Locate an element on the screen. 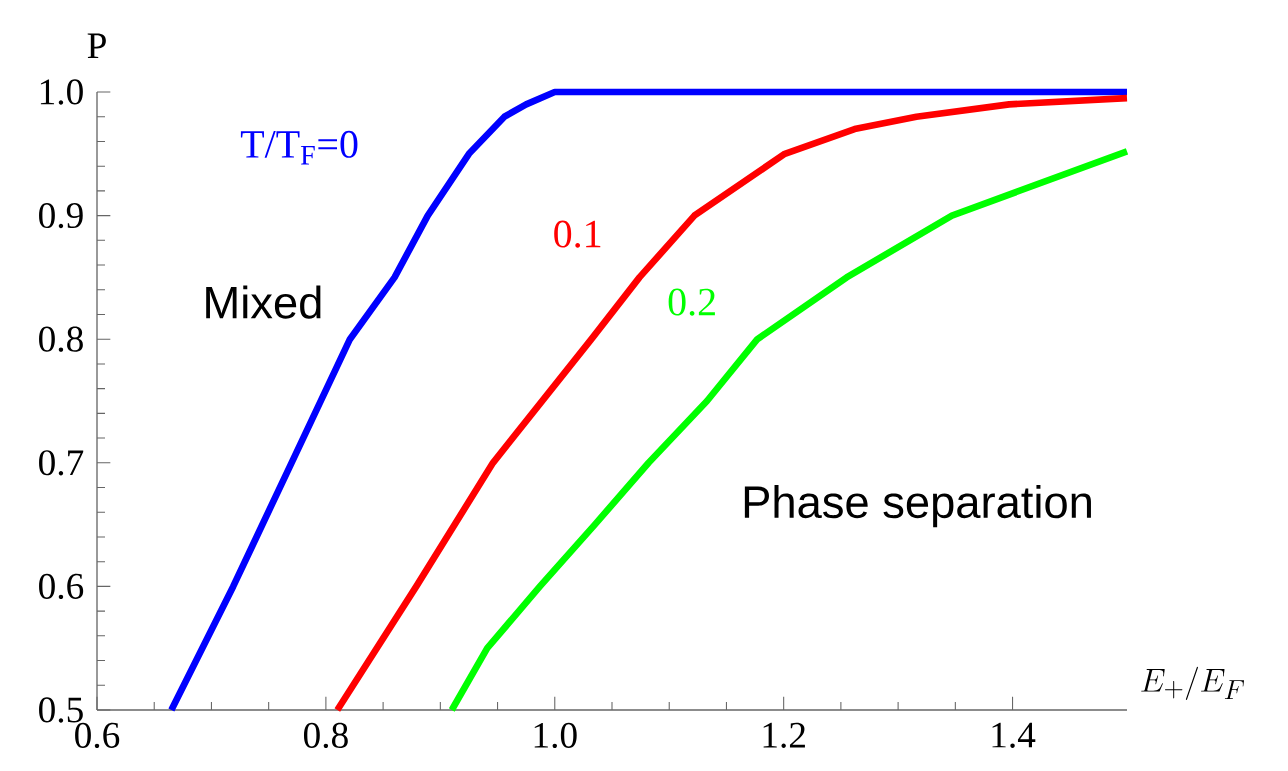 The height and width of the screenshot is (771, 1288). x-axis-title: $E_{+}/E_{F}$ is located at coordinates (1193, 683).